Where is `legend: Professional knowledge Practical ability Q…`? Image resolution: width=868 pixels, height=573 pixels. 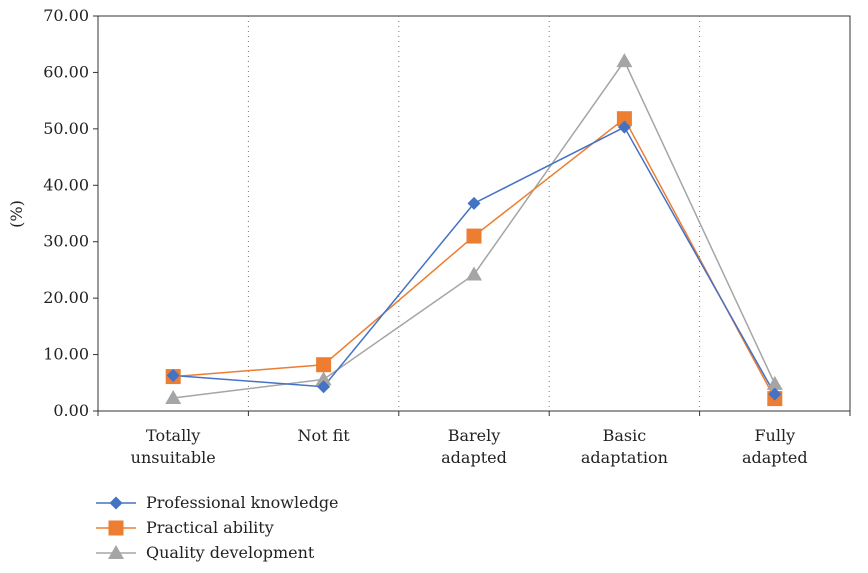
legend: Professional knowledge Practical ability Q… is located at coordinates (217, 527).